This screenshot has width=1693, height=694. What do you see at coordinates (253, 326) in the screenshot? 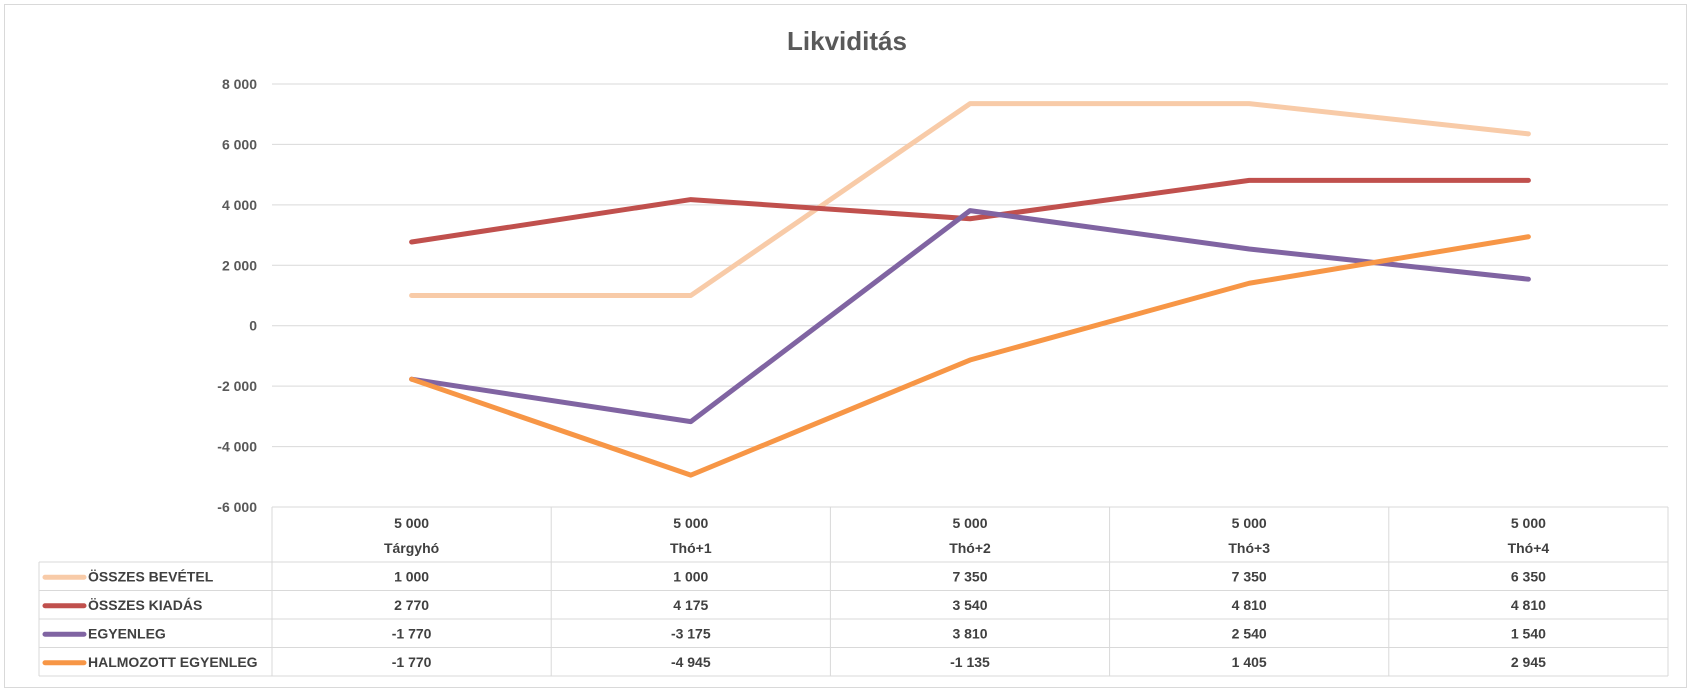
I see `y-tick-label: 0` at bounding box center [253, 326].